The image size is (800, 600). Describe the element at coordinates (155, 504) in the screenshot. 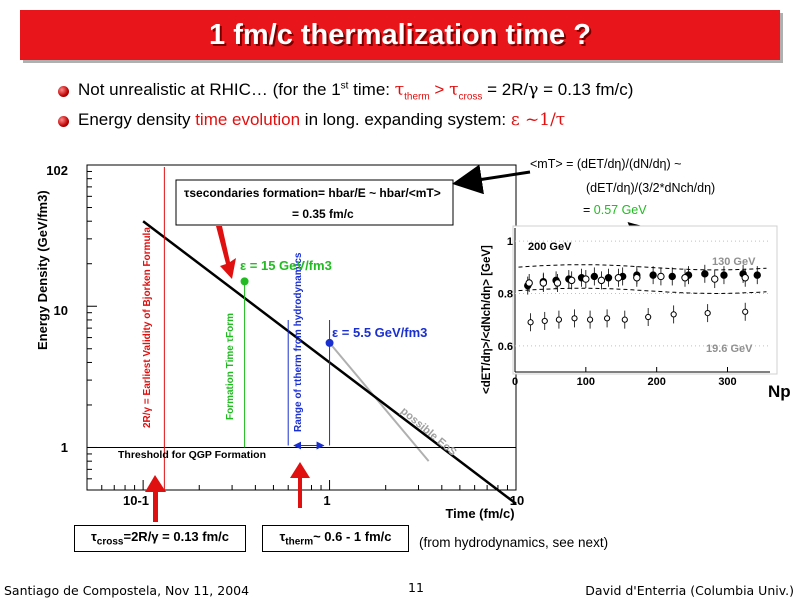

I see `red-arrow-cross` at that location.